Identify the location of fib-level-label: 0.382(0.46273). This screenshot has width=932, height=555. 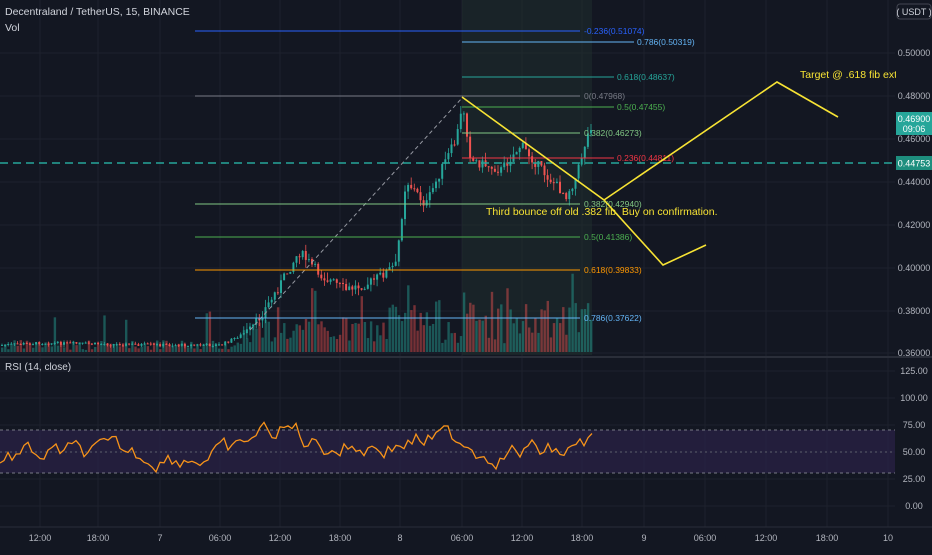
(613, 133).